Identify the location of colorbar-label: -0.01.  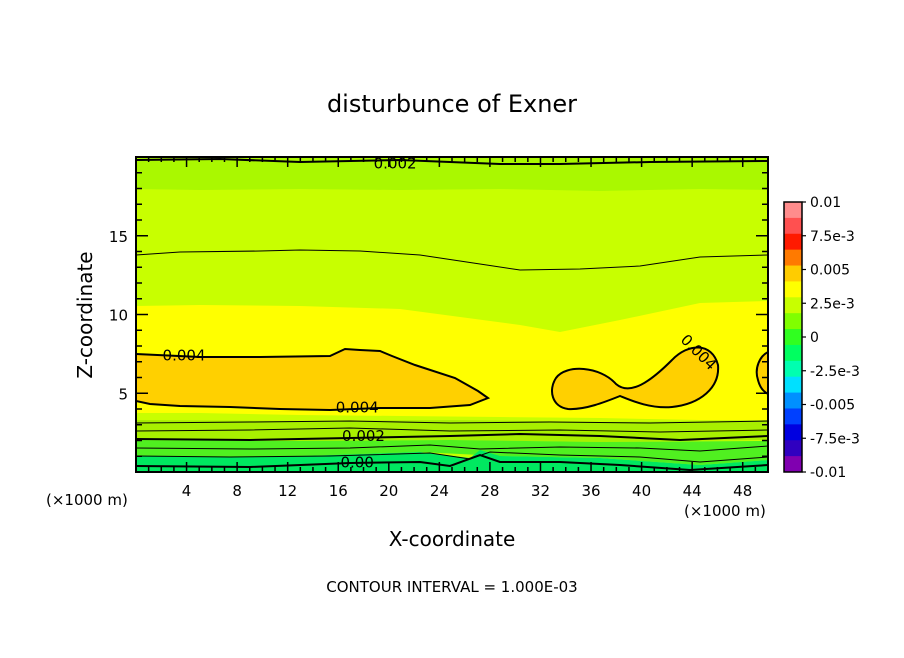
(828, 473).